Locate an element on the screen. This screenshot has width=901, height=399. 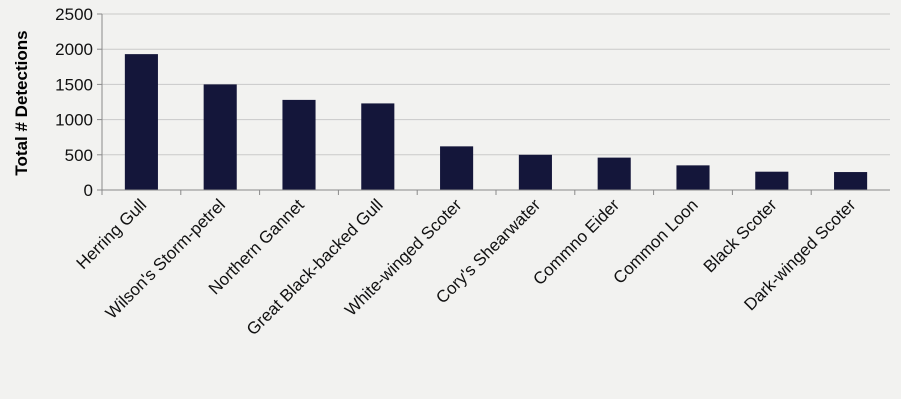
y-tick-labels: 0 500 1000 1500 2000 2500 is located at coordinates (74, 102).